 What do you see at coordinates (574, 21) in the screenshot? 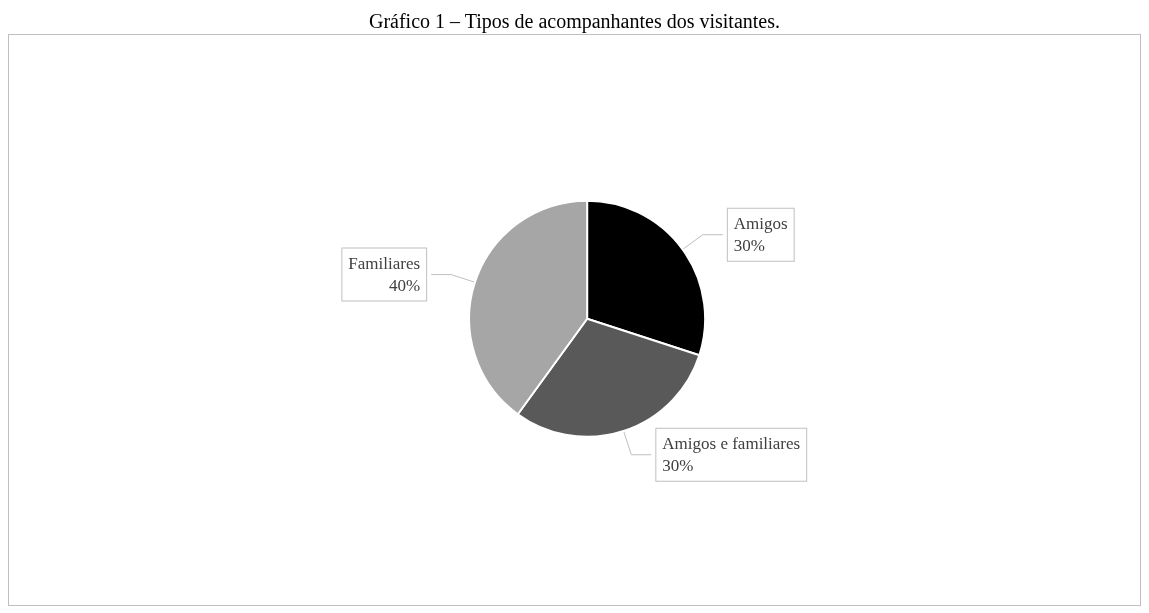
I see `chart-title: Gráfico 1 – Tipos de acompanhantes dos visitantes.` at bounding box center [574, 21].